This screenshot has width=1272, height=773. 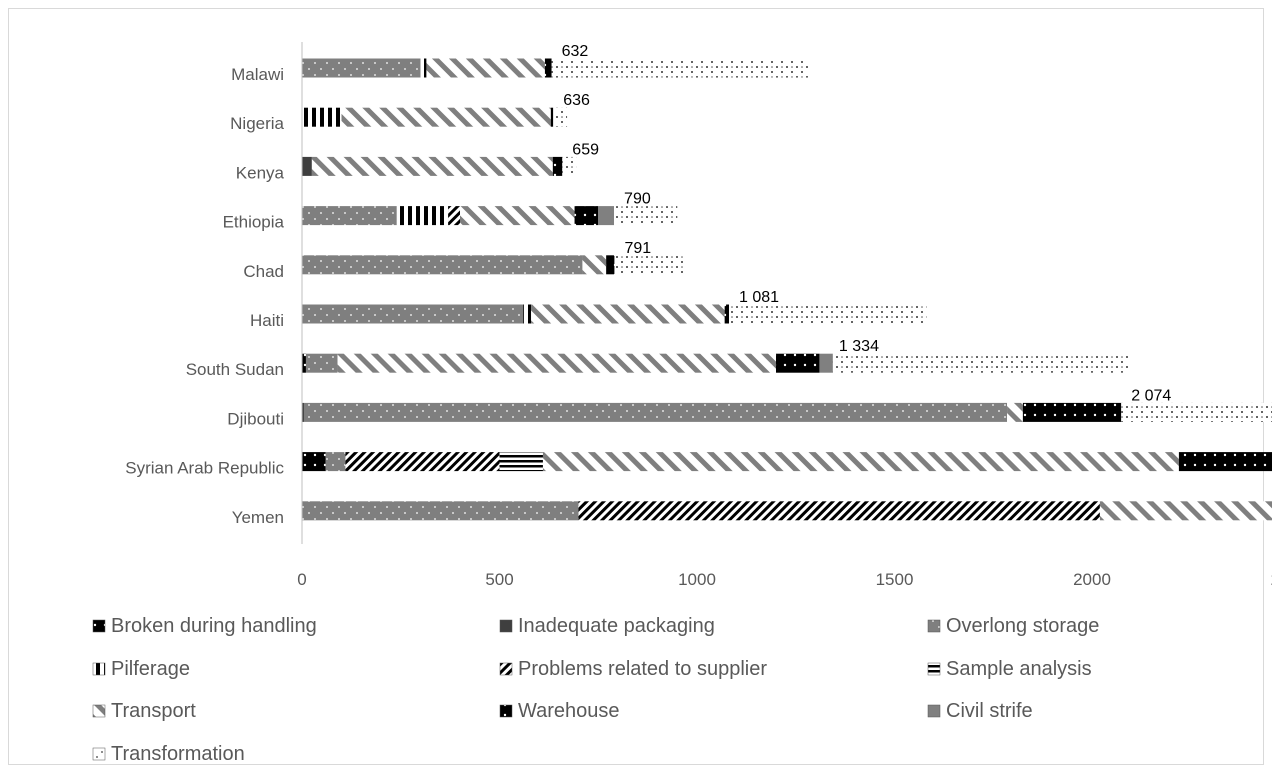 I want to click on bar-djibouti-overlong-storage, so click(x=655, y=412).